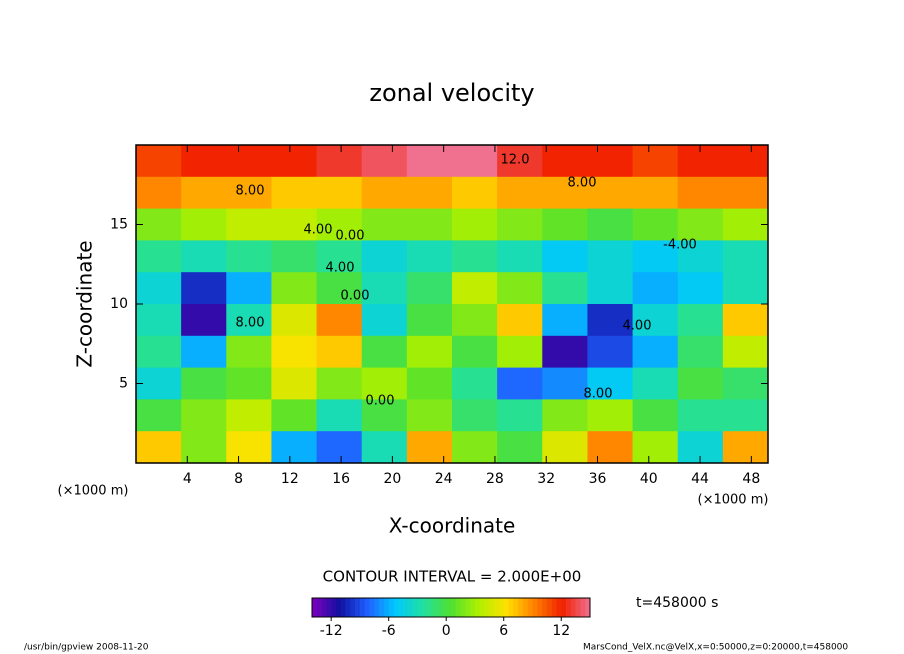 This screenshot has width=904, height=654. What do you see at coordinates (598, 479) in the screenshot?
I see `x-tick-label: 36` at bounding box center [598, 479].